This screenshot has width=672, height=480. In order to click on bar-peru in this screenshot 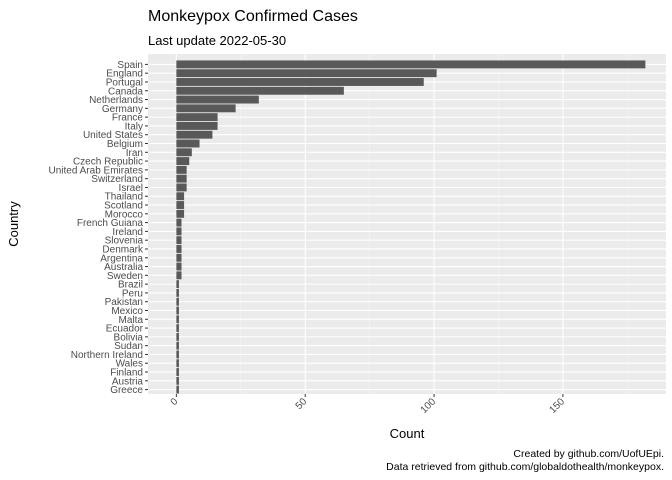, I will do `click(177, 292)`.